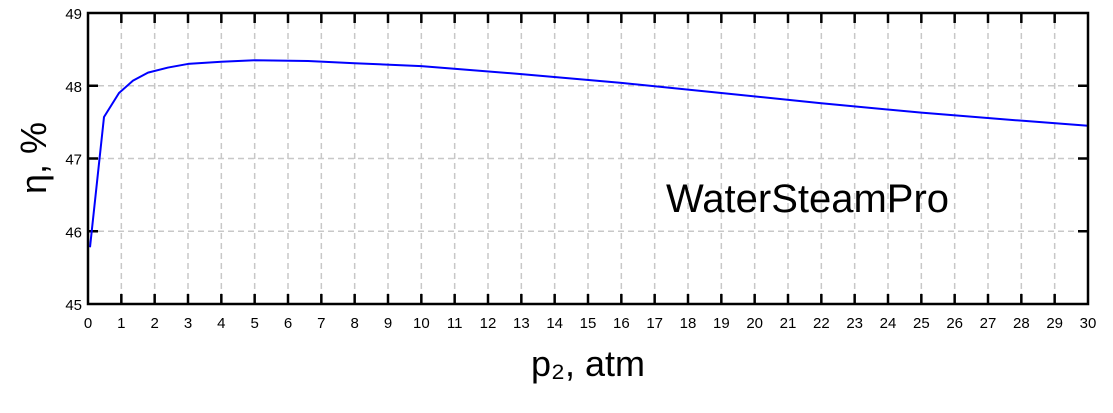  What do you see at coordinates (321, 323) in the screenshot?
I see `x-tick-label: 7` at bounding box center [321, 323].